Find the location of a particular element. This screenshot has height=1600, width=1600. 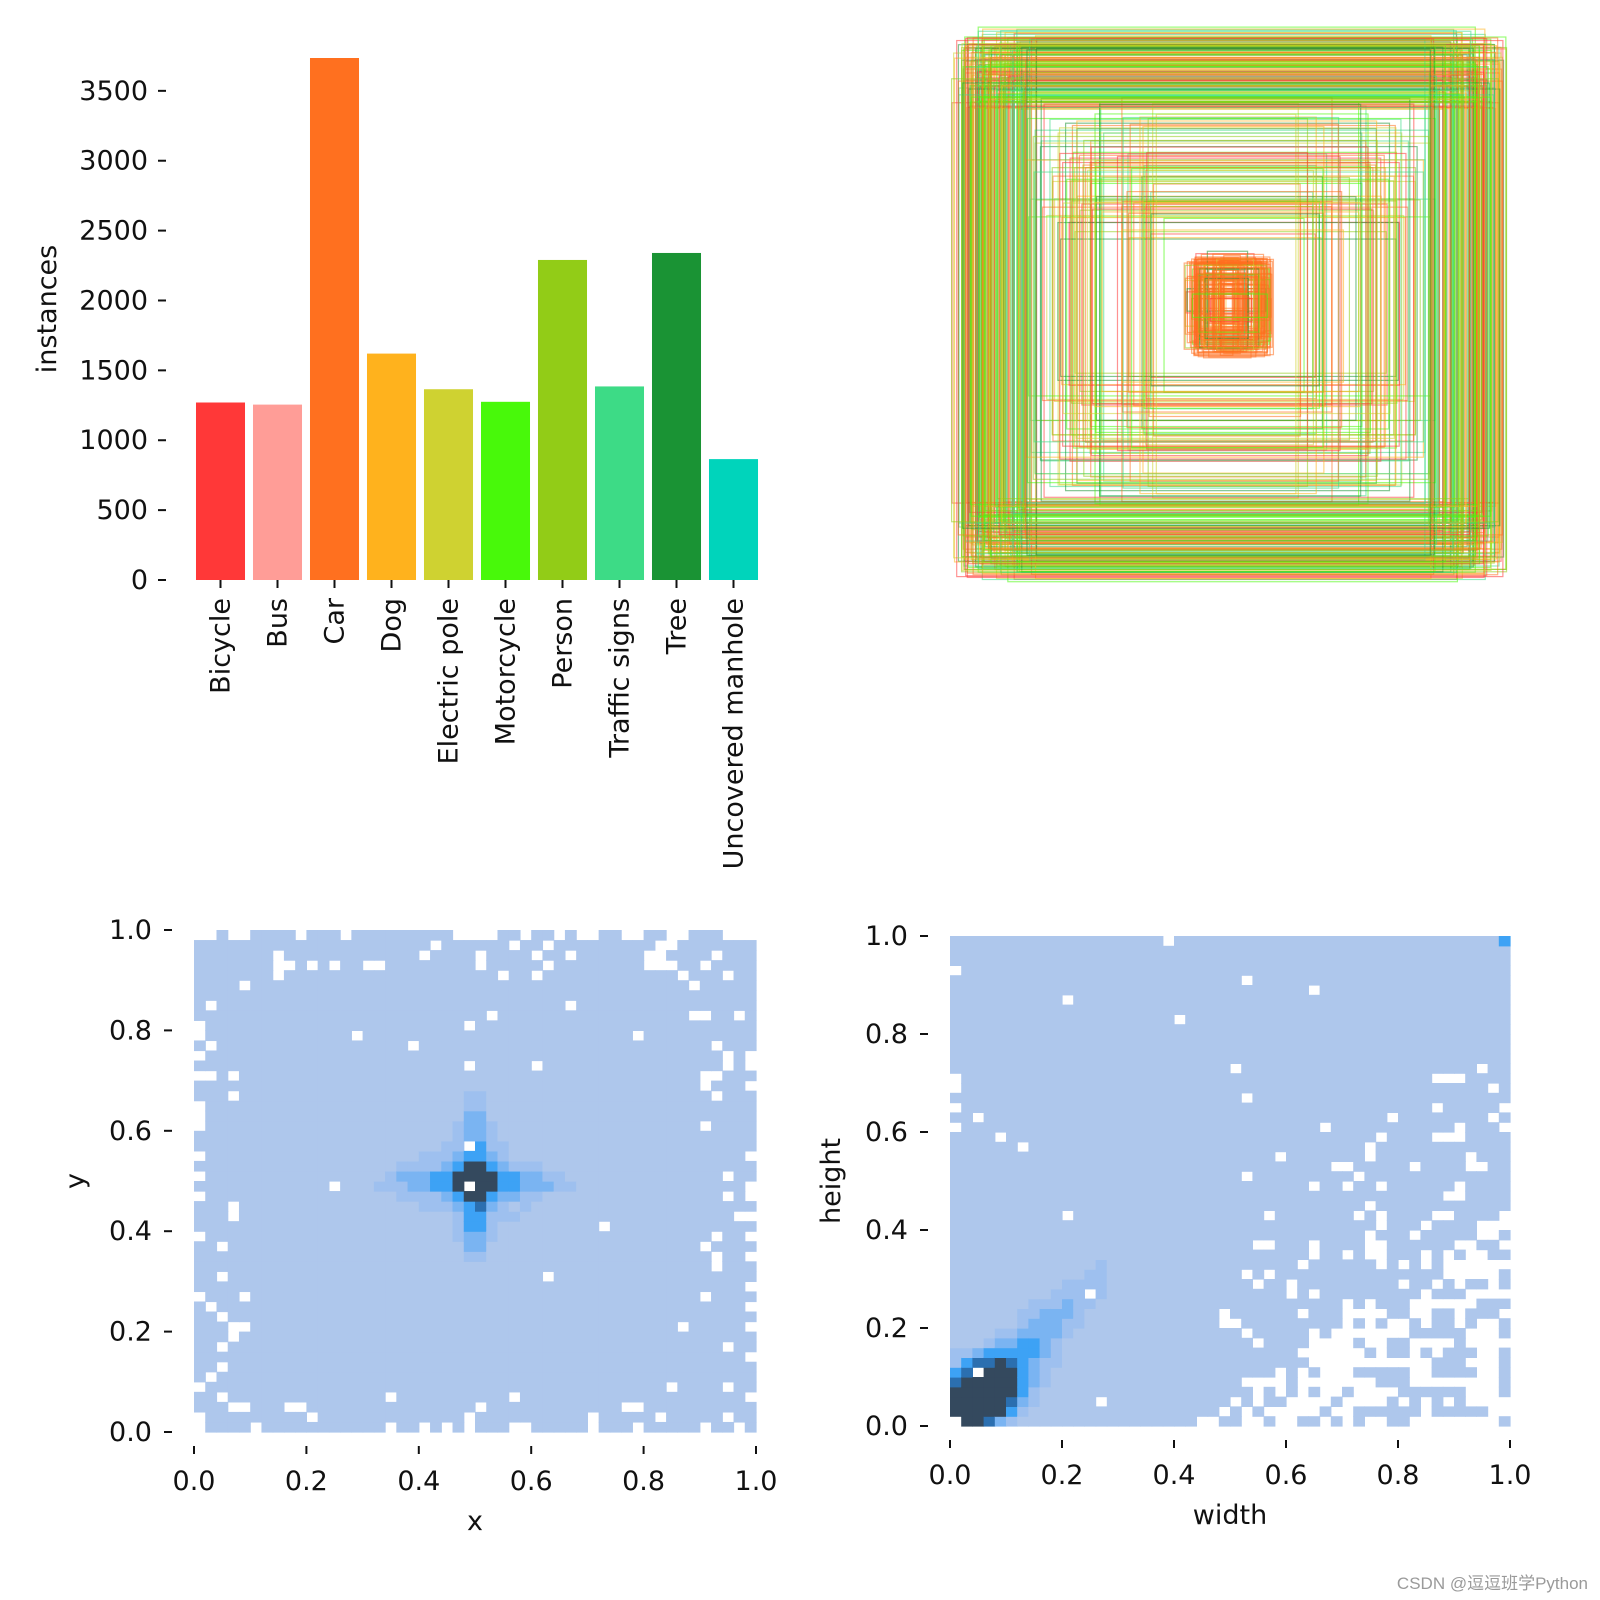

y-tick-label: 1500 is located at coordinates (113, 370).